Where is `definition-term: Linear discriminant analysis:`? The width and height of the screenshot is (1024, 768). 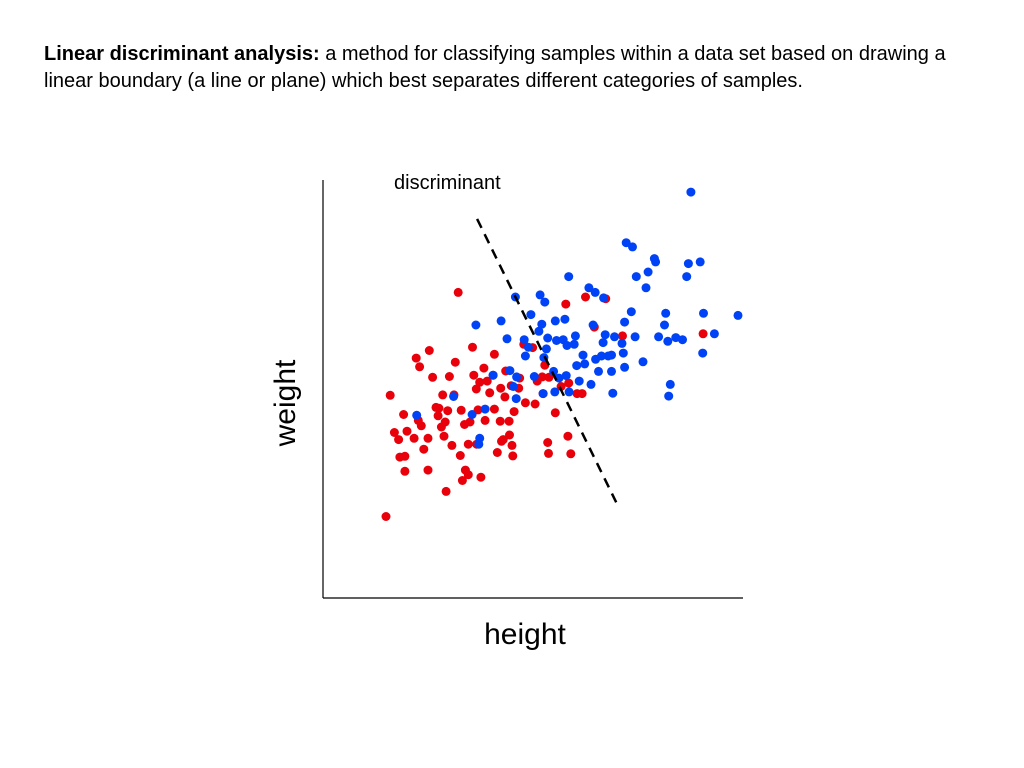 definition-term: Linear discriminant analysis: is located at coordinates (182, 54).